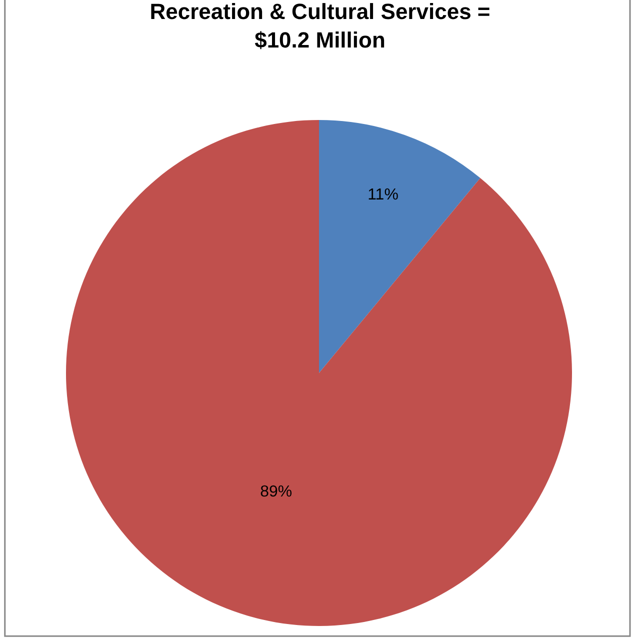 The image size is (640, 638). I want to click on data-label: 11%, so click(383, 195).